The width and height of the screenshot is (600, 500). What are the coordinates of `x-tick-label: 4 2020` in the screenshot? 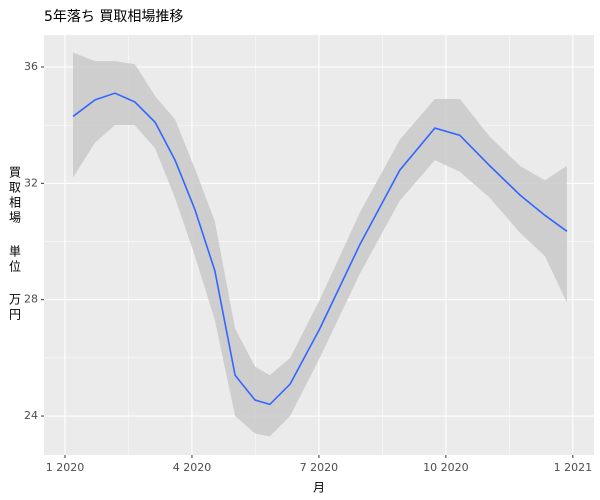 It's located at (192, 467).